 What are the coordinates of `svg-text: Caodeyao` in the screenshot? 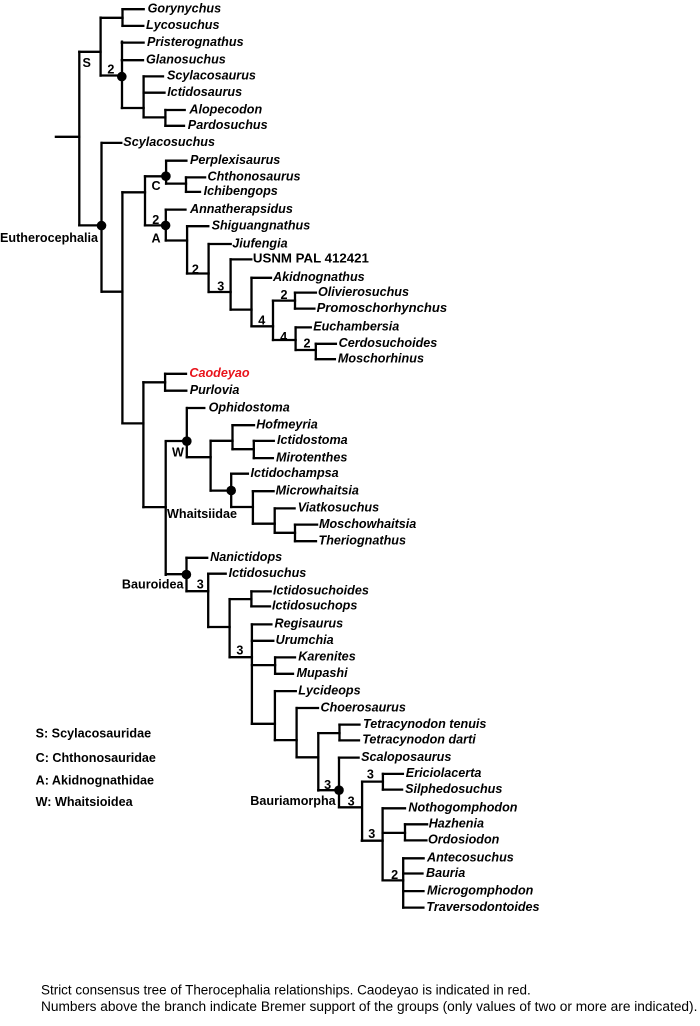 It's located at (219, 373).